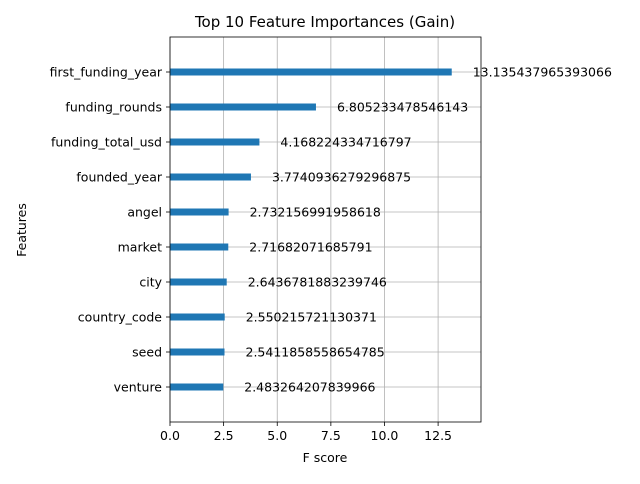  I want to click on y-tick-label-seed: seed, so click(147, 352).